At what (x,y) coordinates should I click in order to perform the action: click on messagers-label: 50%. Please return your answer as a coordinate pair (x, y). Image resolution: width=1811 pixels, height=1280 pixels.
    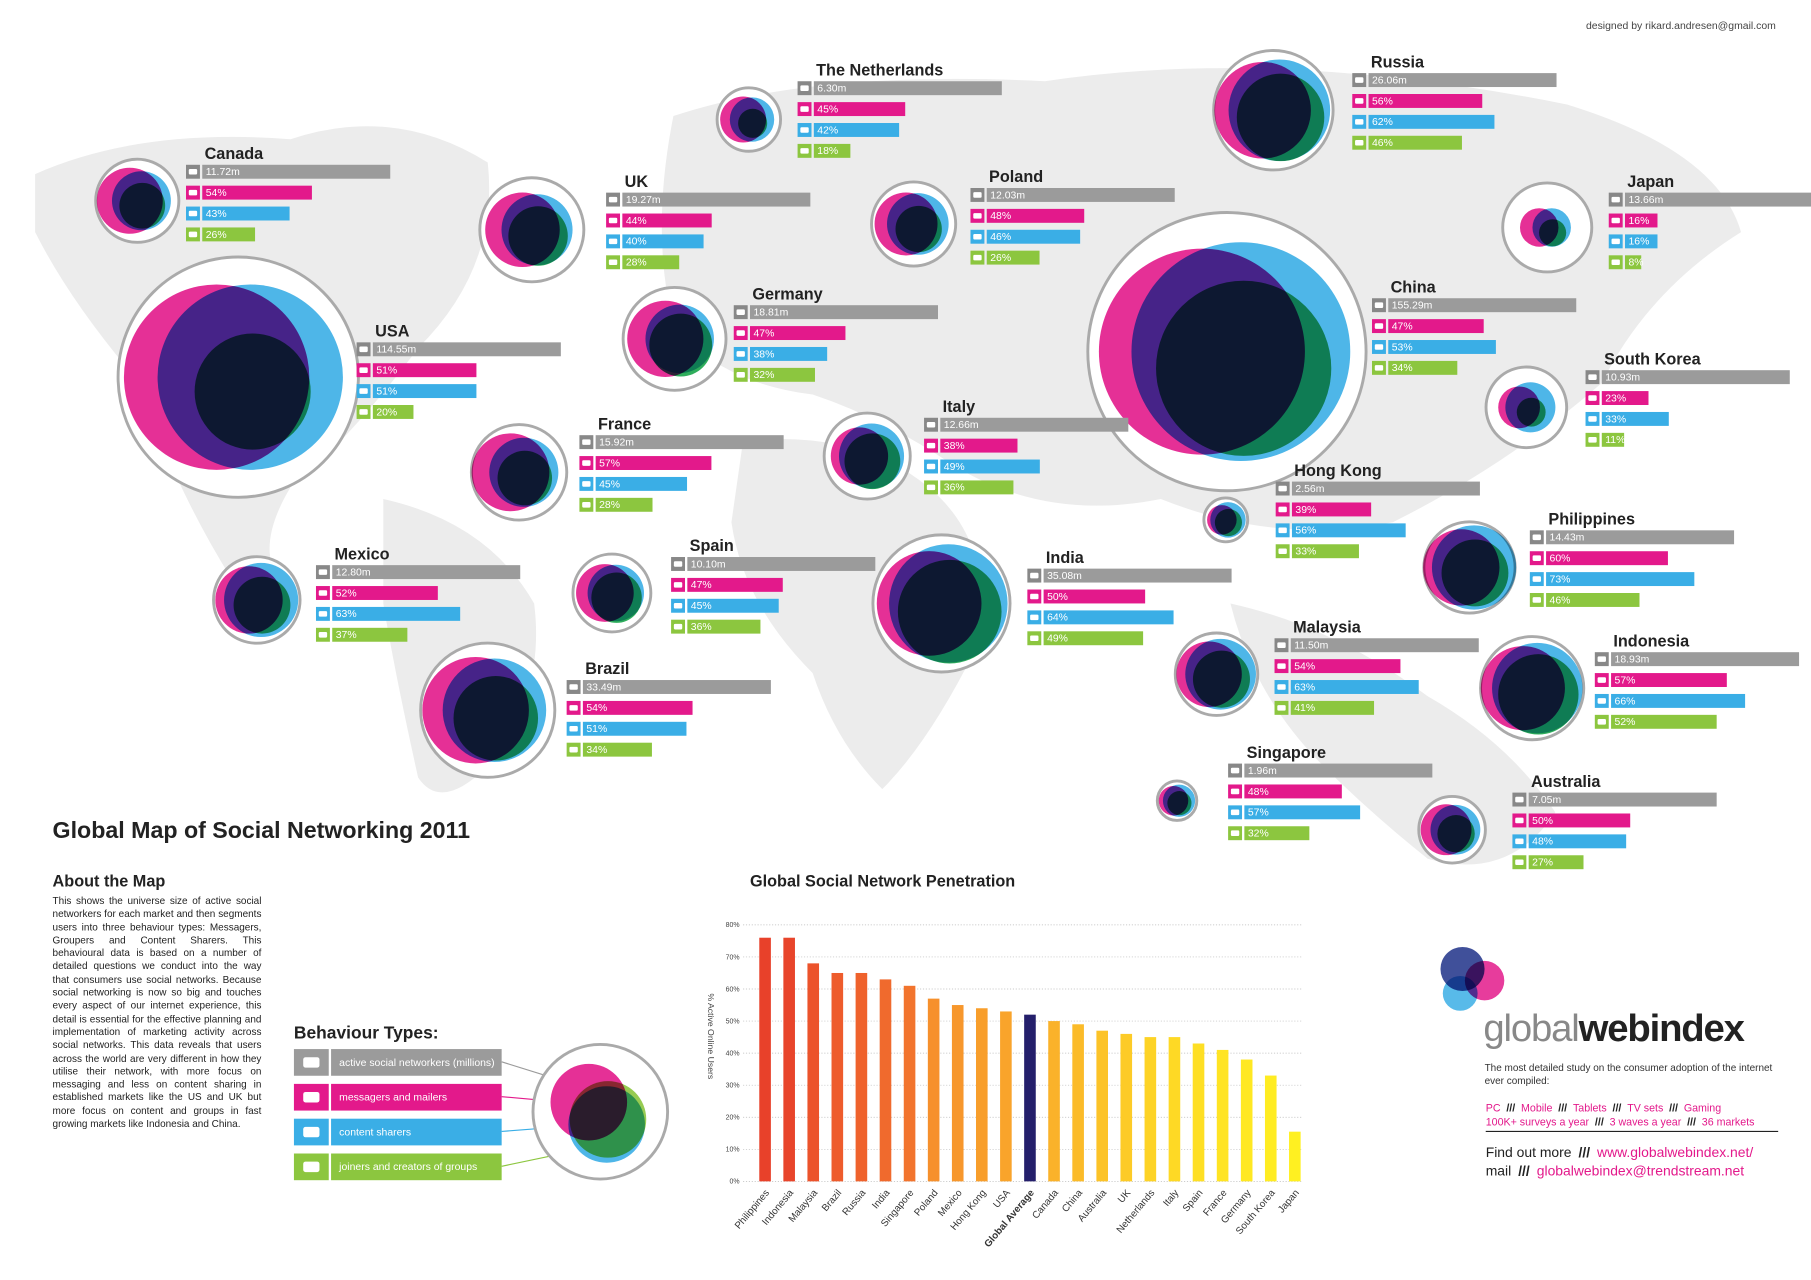
    Looking at the image, I should click on (1057, 597).